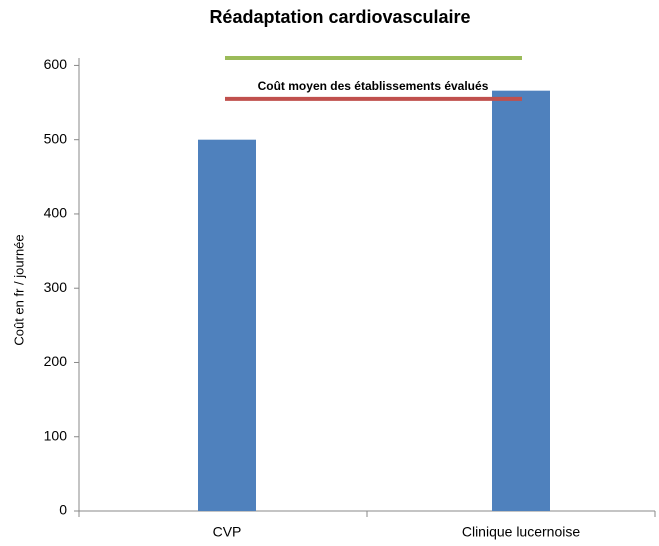 This screenshot has width=659, height=546. What do you see at coordinates (63, 510) in the screenshot?
I see `y-tick-label: 0` at bounding box center [63, 510].